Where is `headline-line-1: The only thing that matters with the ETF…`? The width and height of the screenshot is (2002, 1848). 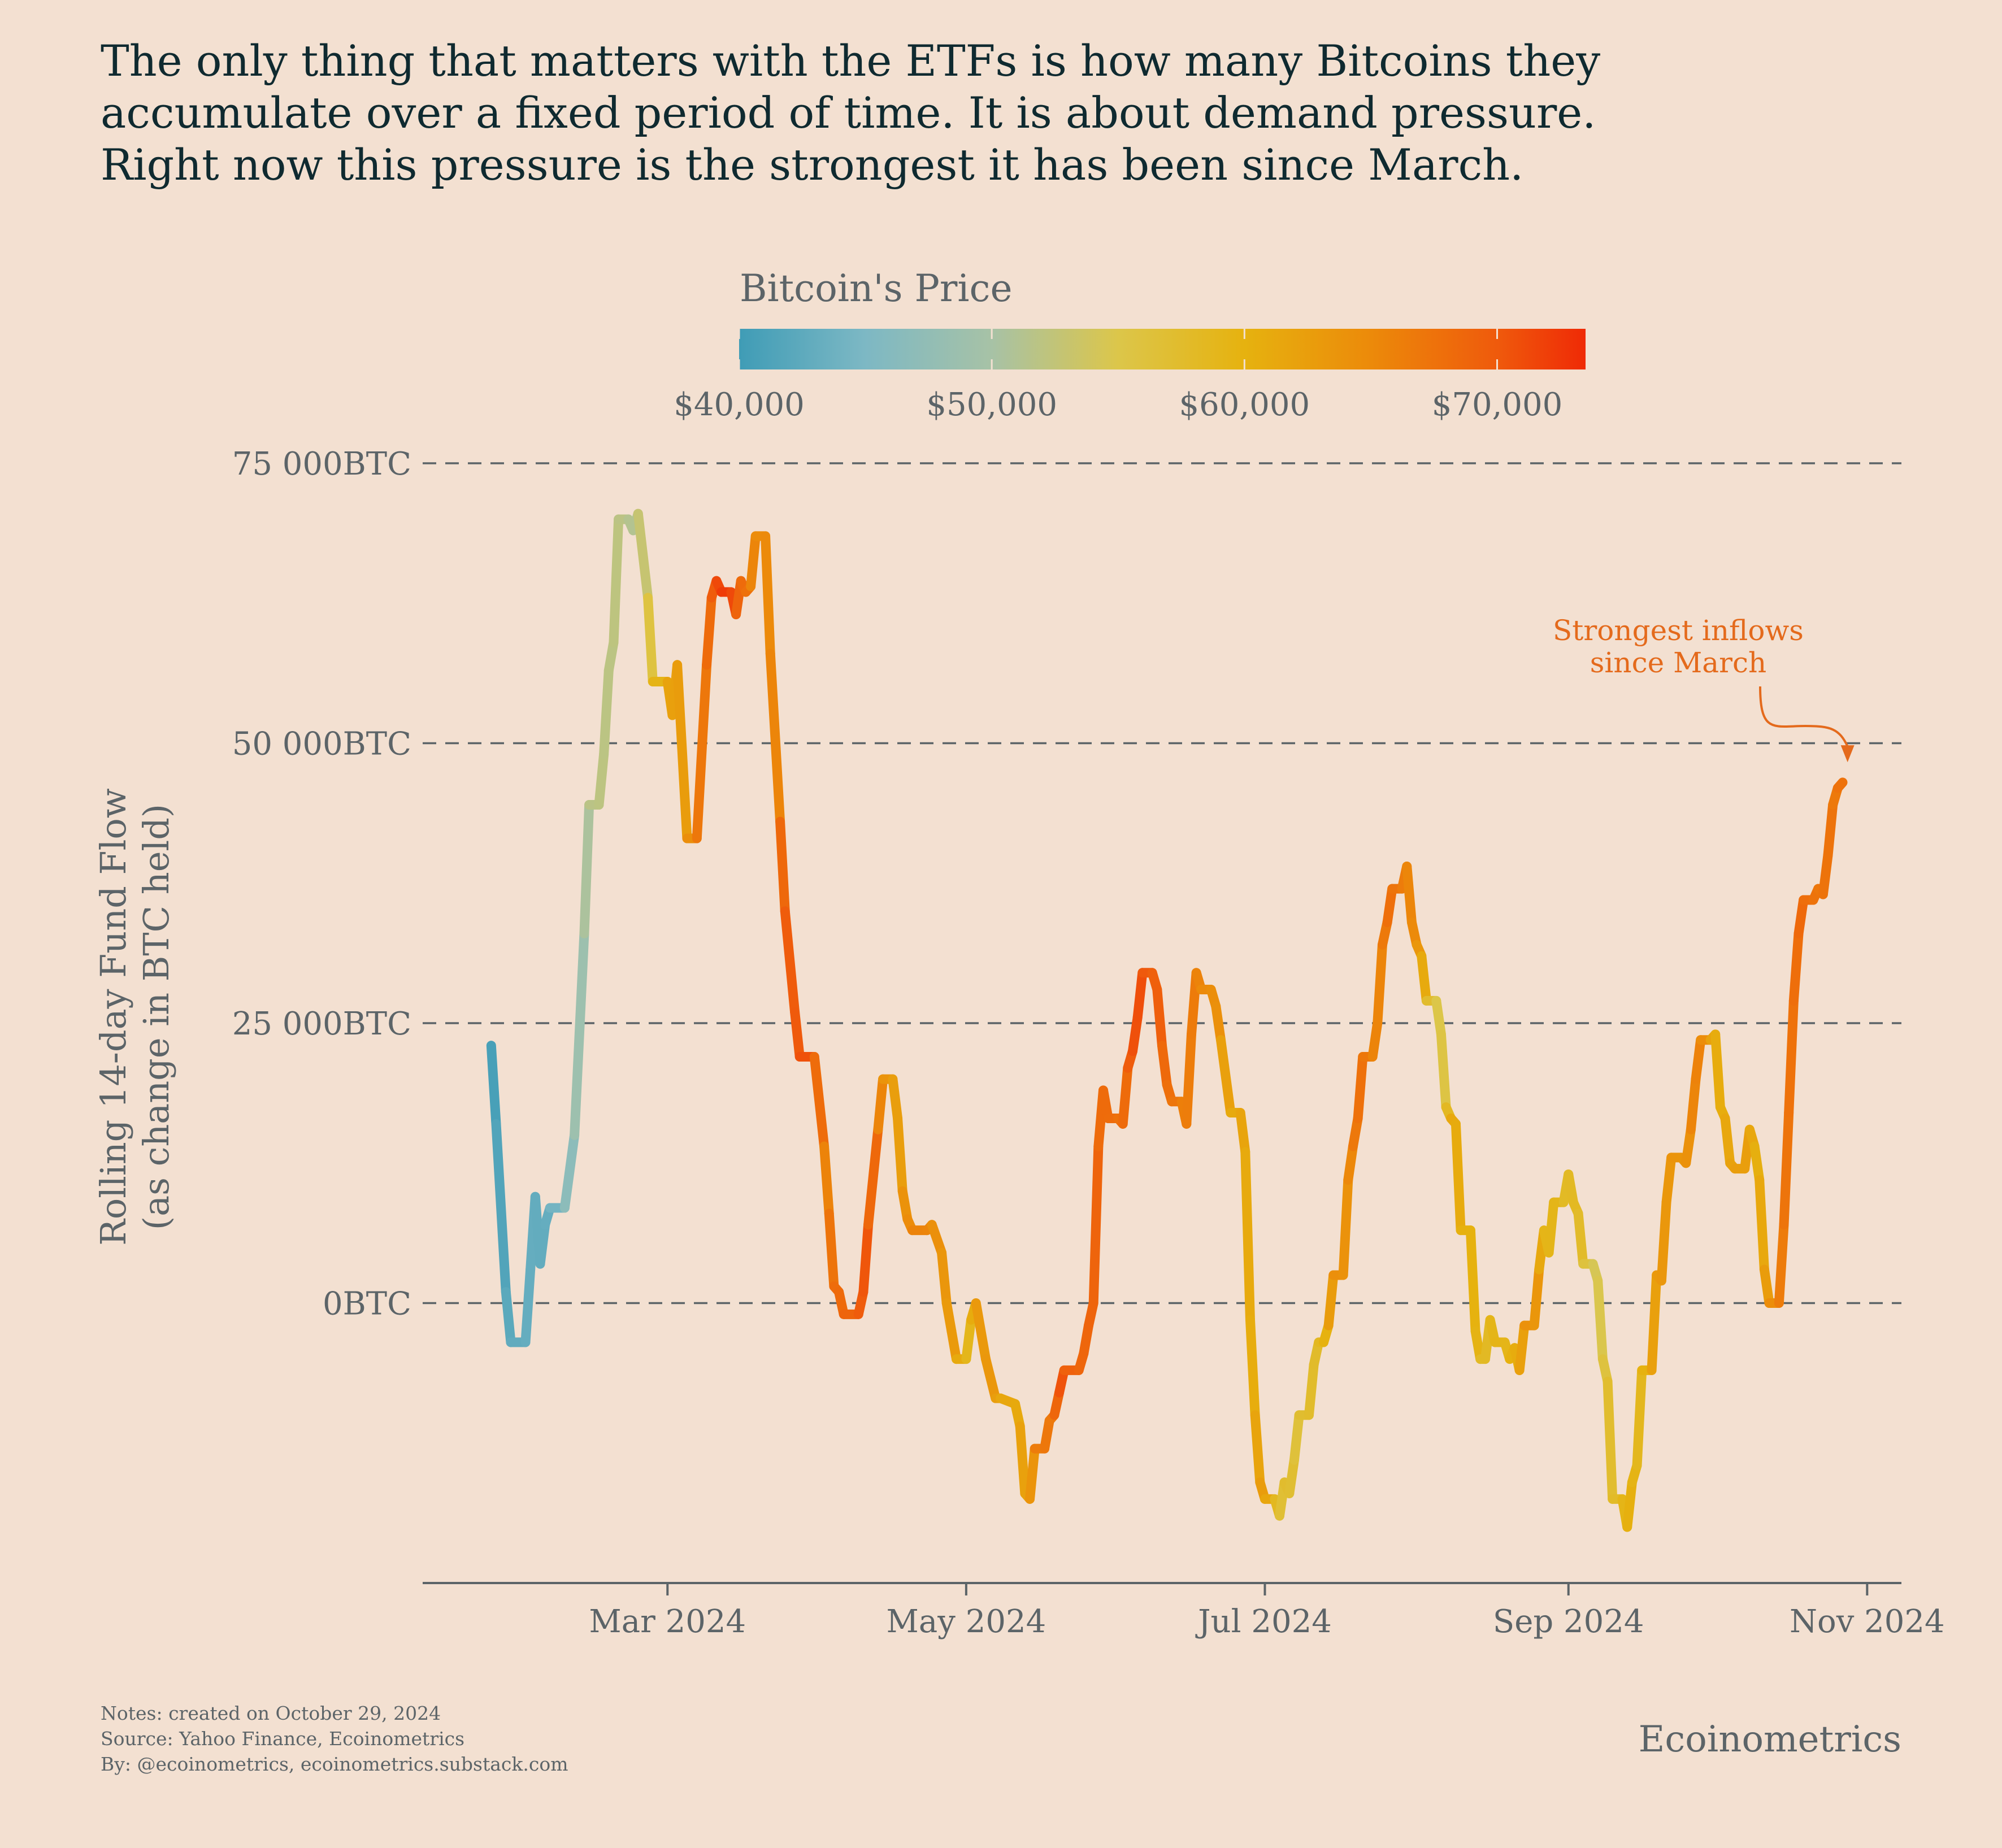 headline-line-1: The only thing that matters with the ETF… is located at coordinates (851, 61).